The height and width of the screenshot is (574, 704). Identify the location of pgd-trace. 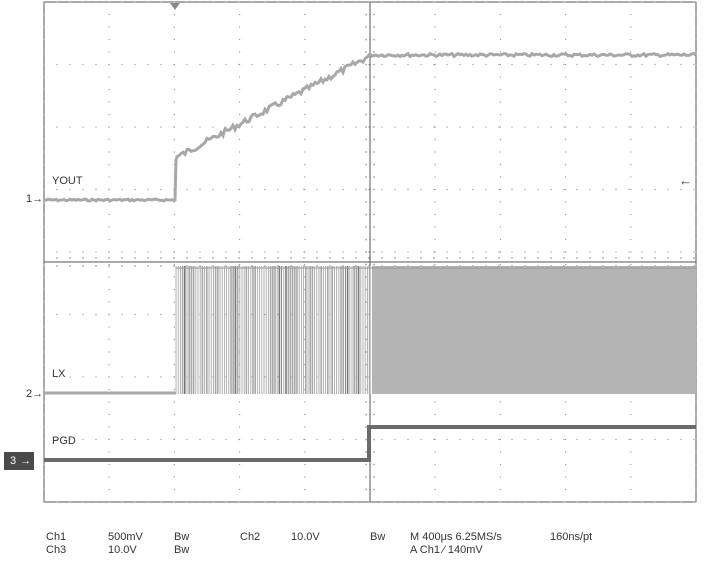
(370, 443).